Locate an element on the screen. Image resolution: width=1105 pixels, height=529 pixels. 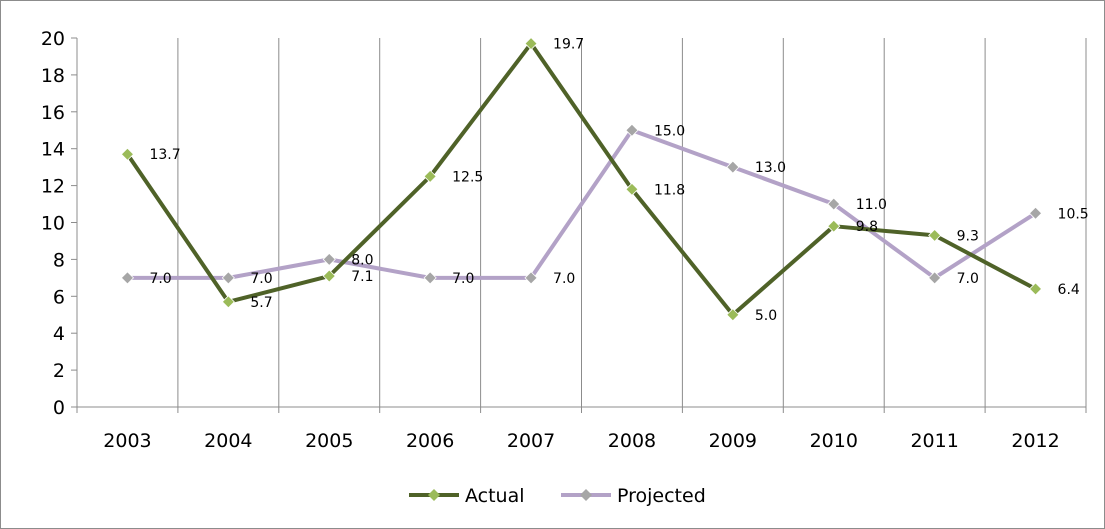
y-tick-label: 14 is located at coordinates (53, 150).